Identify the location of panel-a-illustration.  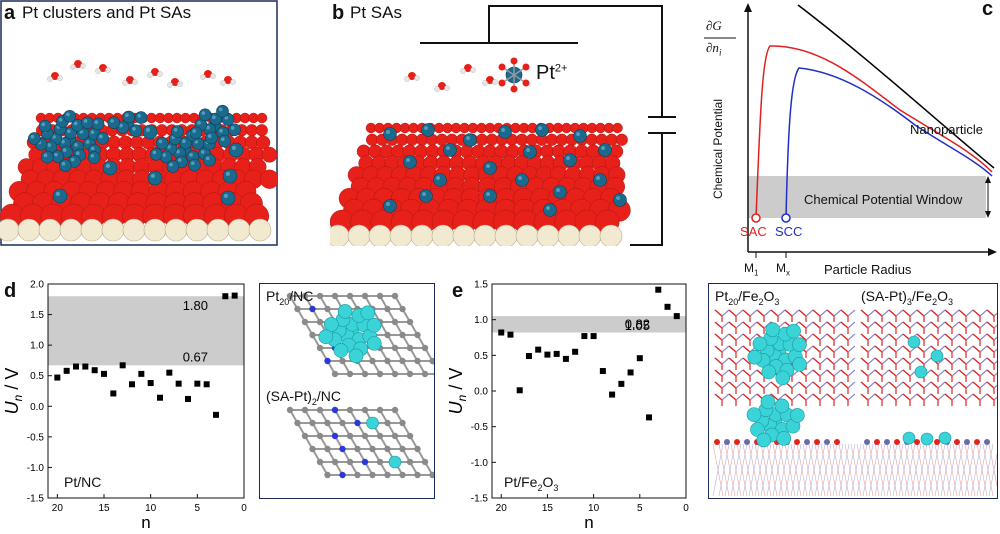
(139, 123).